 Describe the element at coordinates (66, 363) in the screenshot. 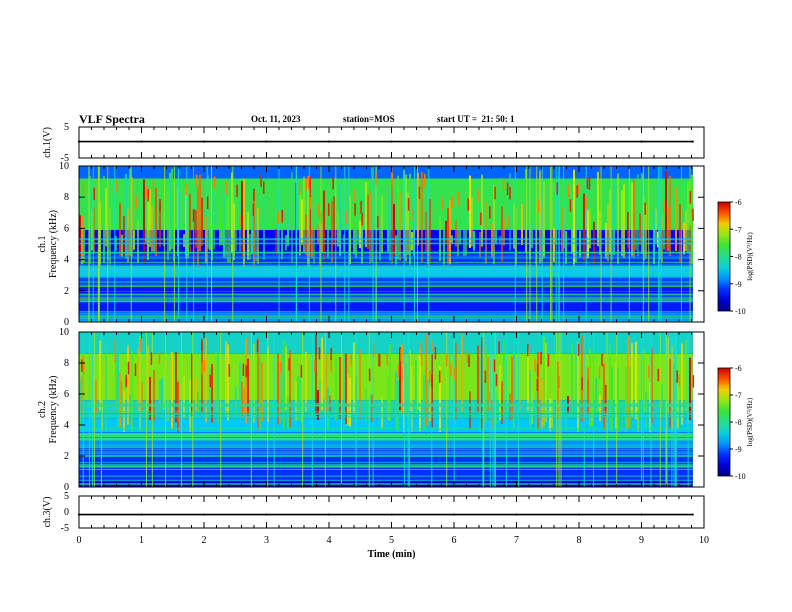

I see `y-tick-label: 8` at that location.